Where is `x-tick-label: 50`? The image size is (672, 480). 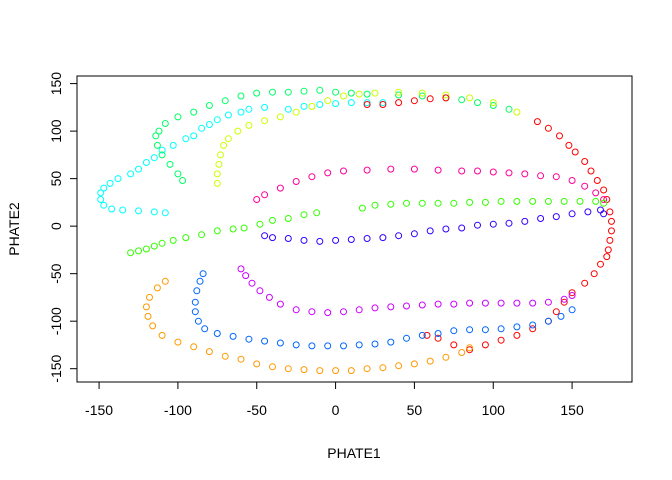 x-tick-label: 50 is located at coordinates (415, 410).